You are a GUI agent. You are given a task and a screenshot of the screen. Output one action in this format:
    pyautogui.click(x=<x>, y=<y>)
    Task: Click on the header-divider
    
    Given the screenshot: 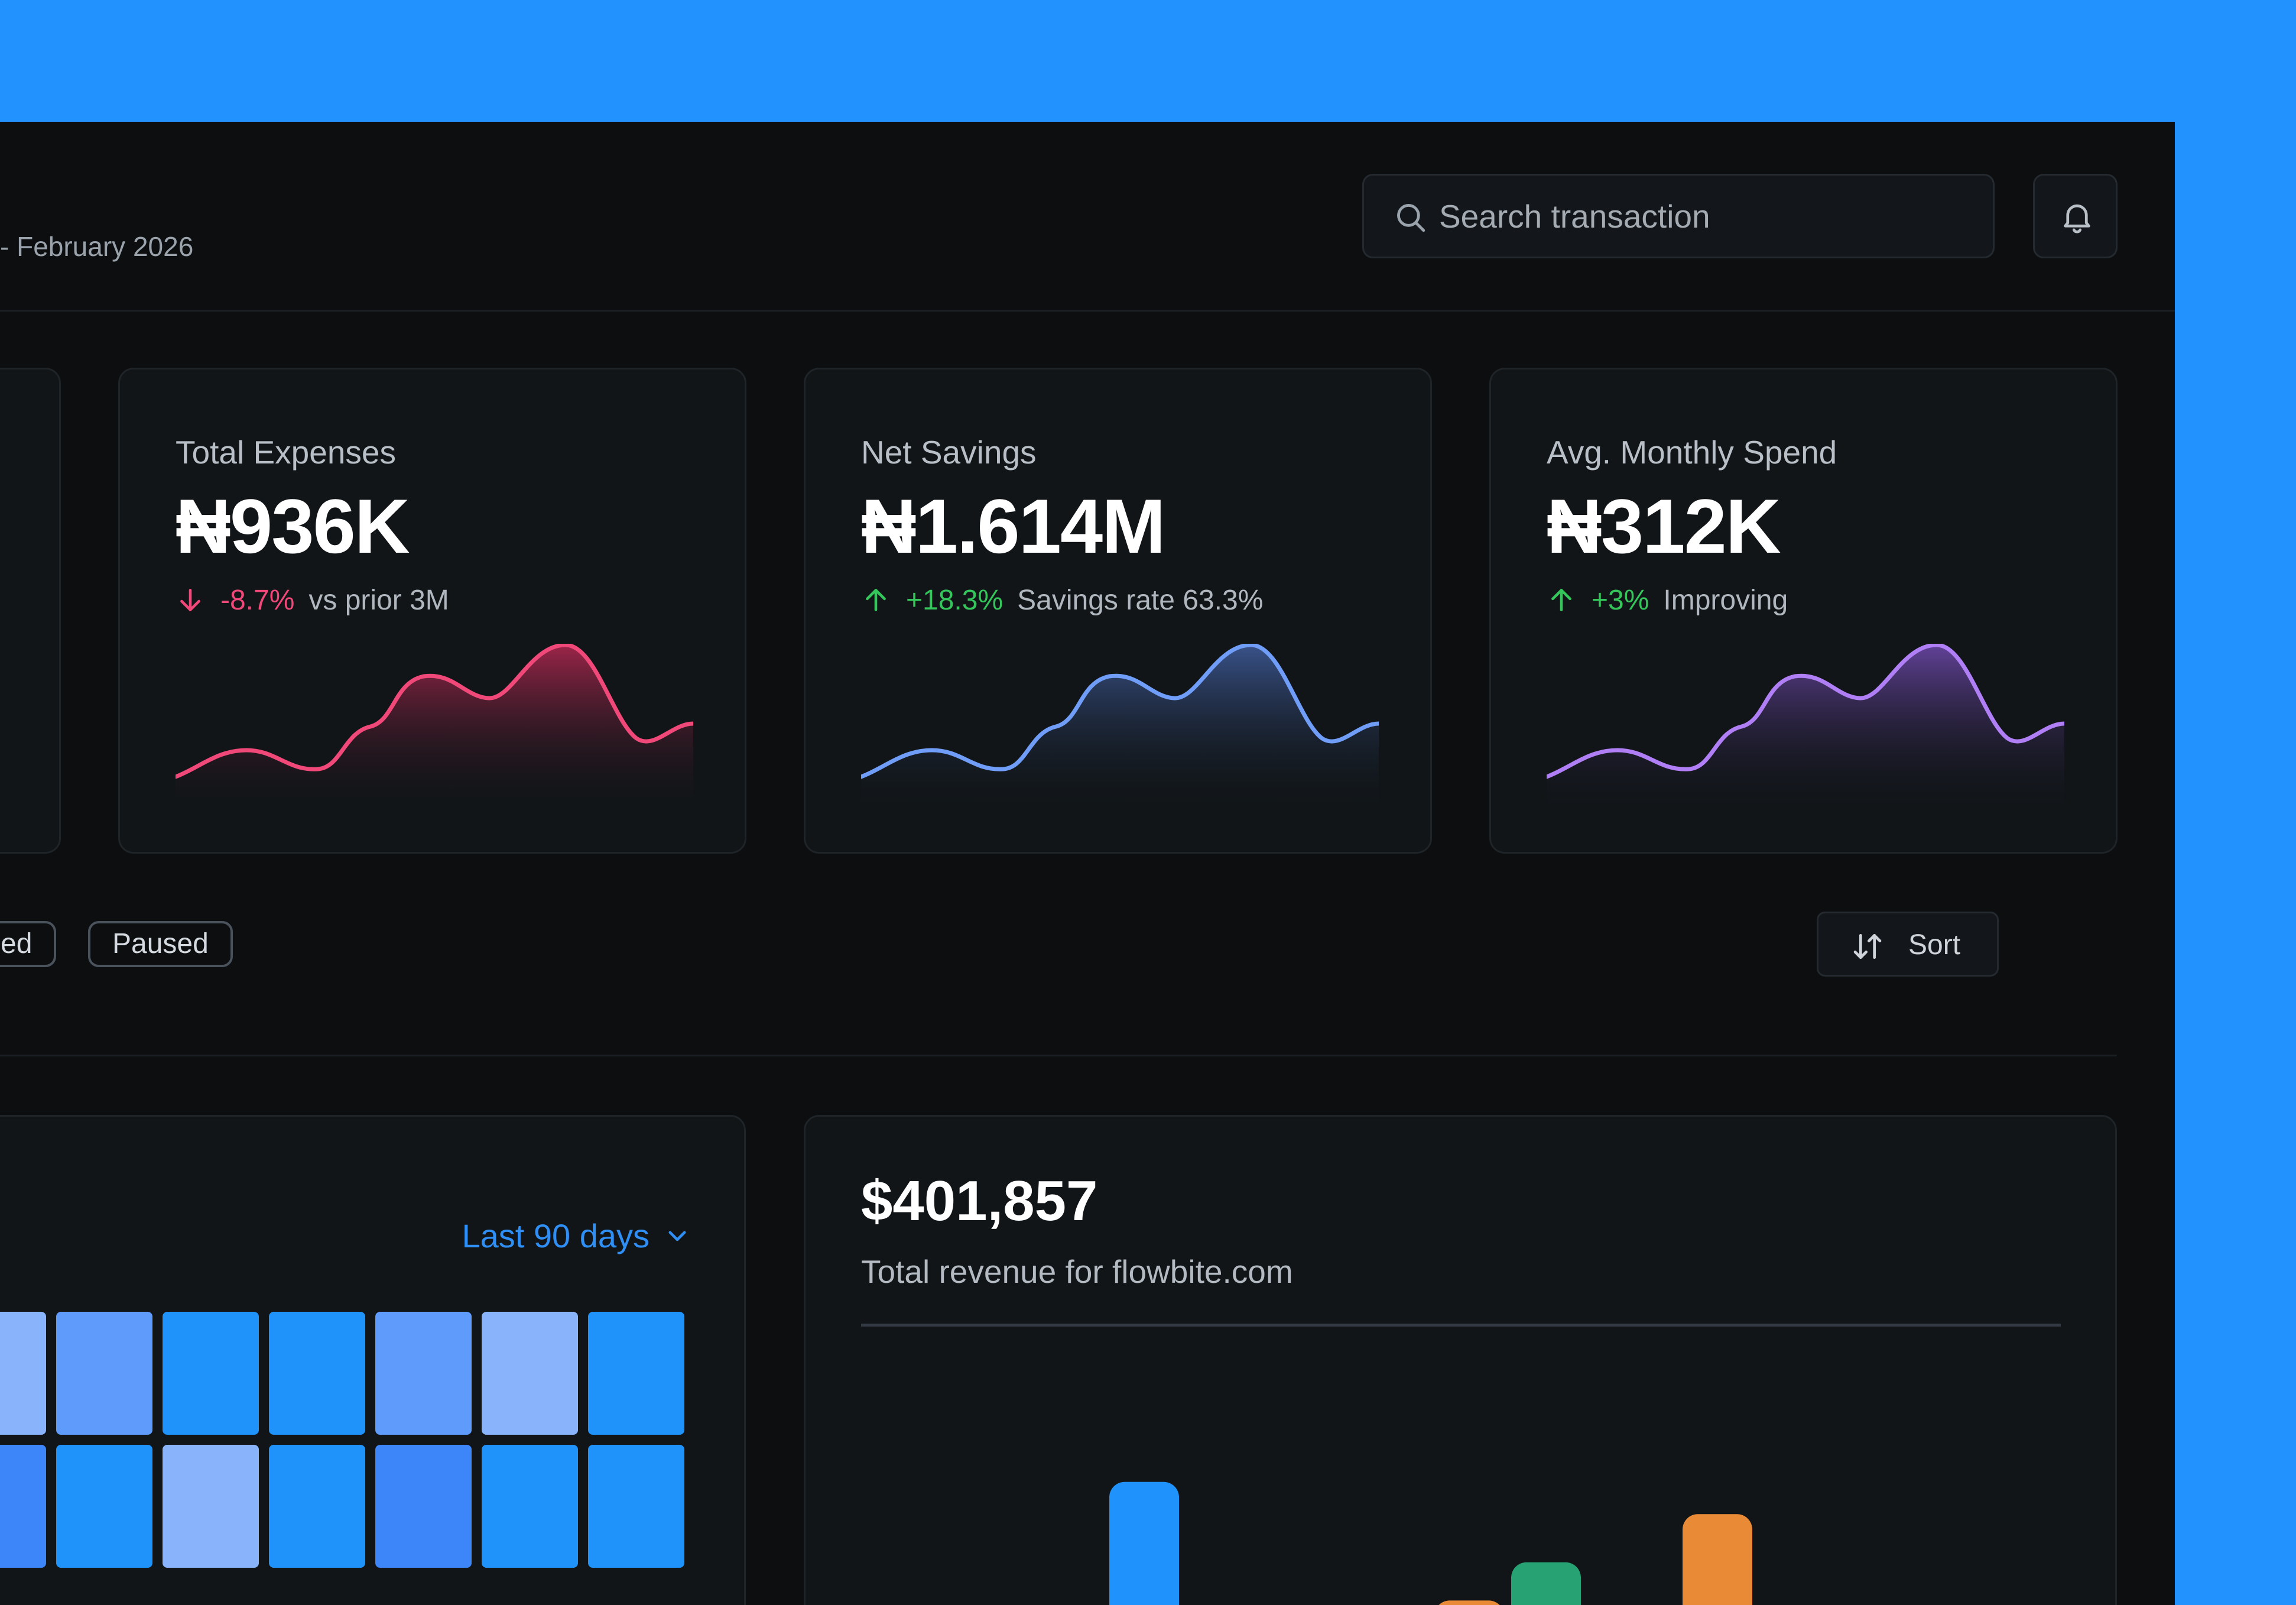 What is the action you would take?
    pyautogui.click(x=1087, y=311)
    